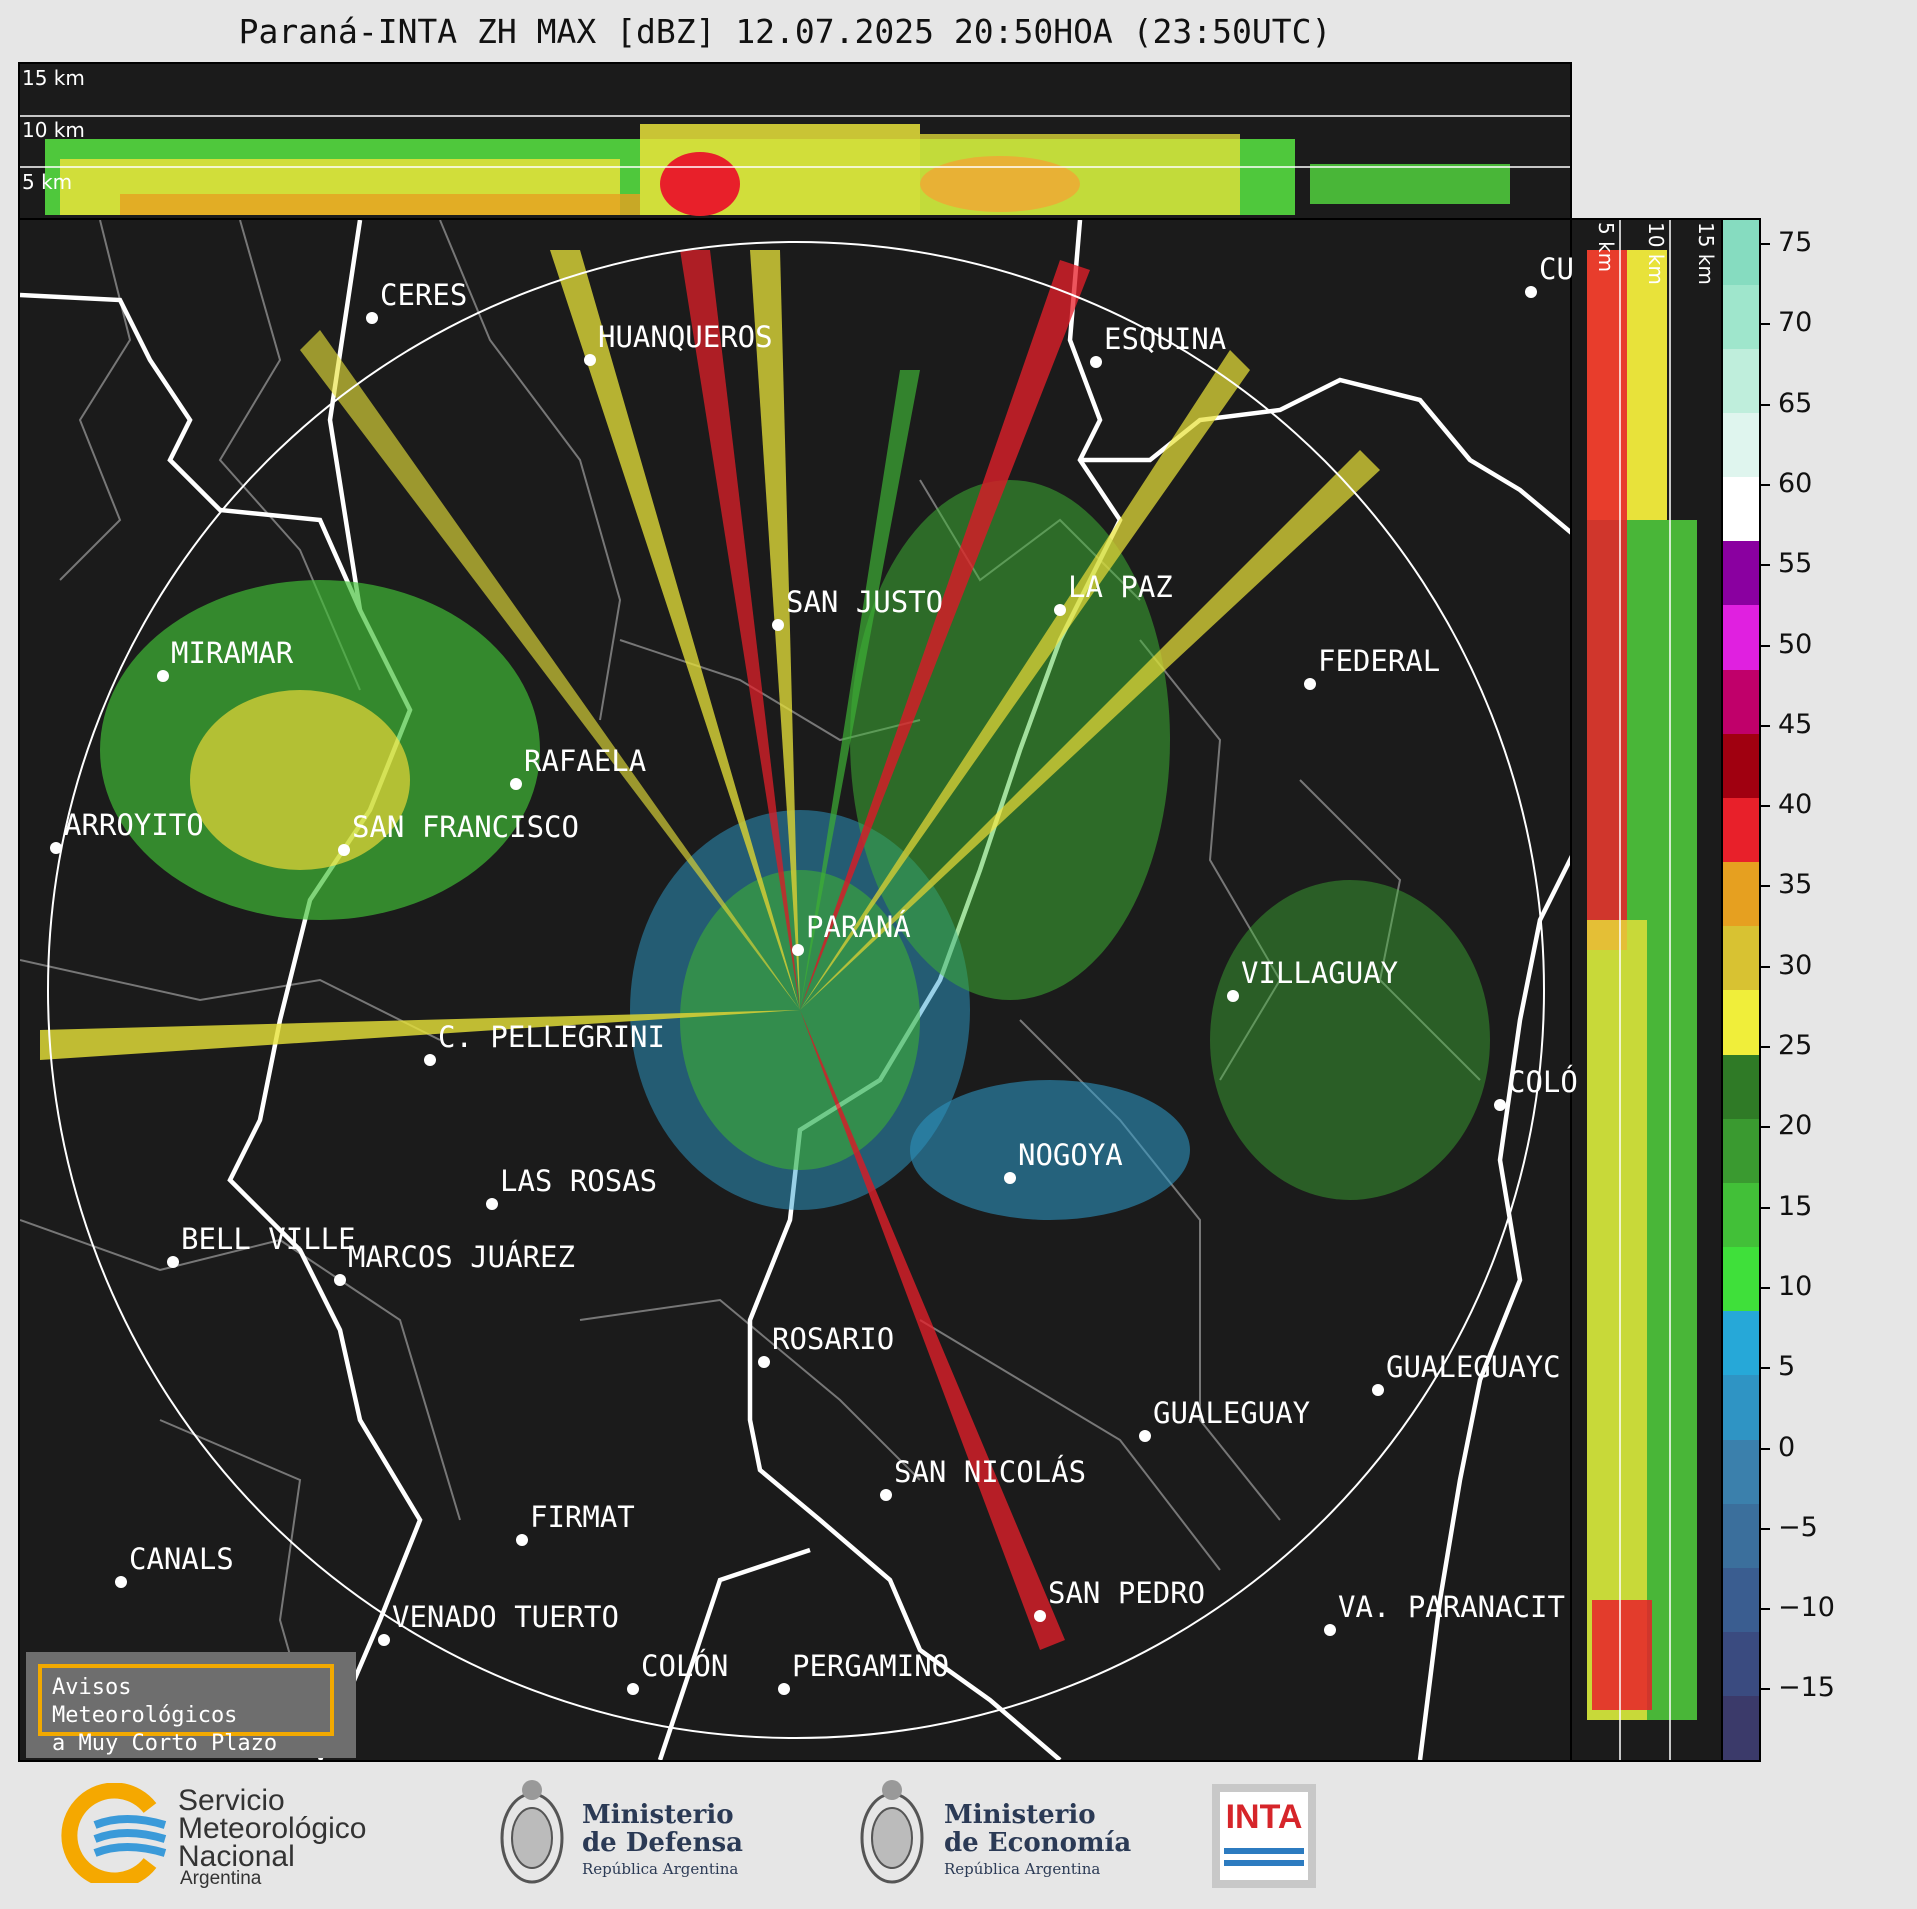 The height and width of the screenshot is (1909, 1917). I want to click on city-label: CU, so click(1556, 269).